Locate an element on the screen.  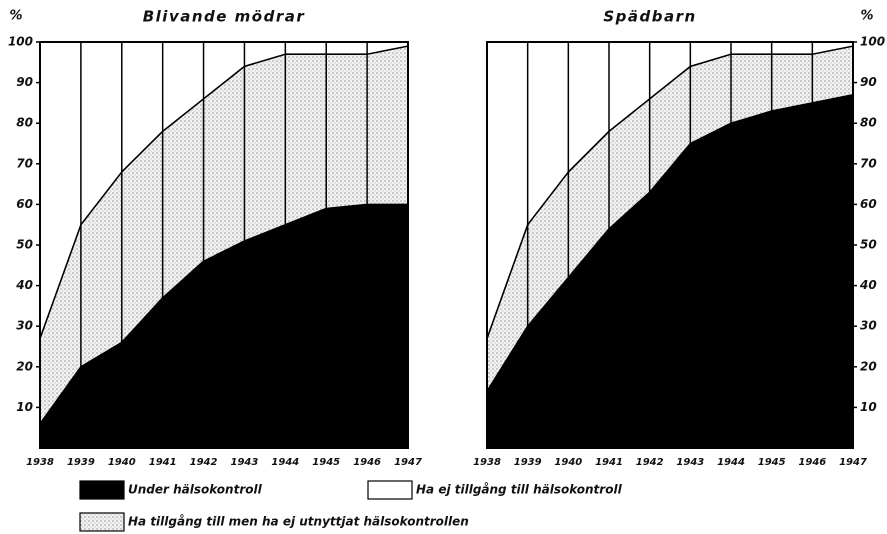
legend-label: Under hälsokontroll is located at coordinates (195, 490).